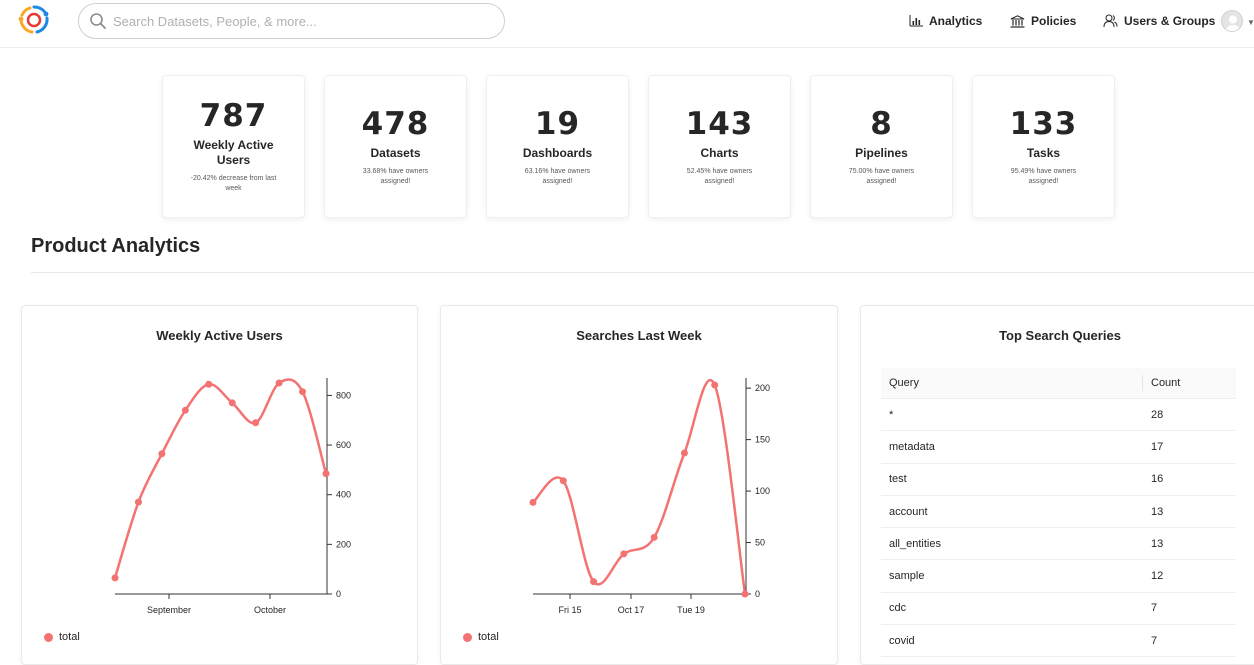 The width and height of the screenshot is (1254, 665). Describe the element at coordinates (1166, 383) in the screenshot. I see `column-header-count: Count` at that location.